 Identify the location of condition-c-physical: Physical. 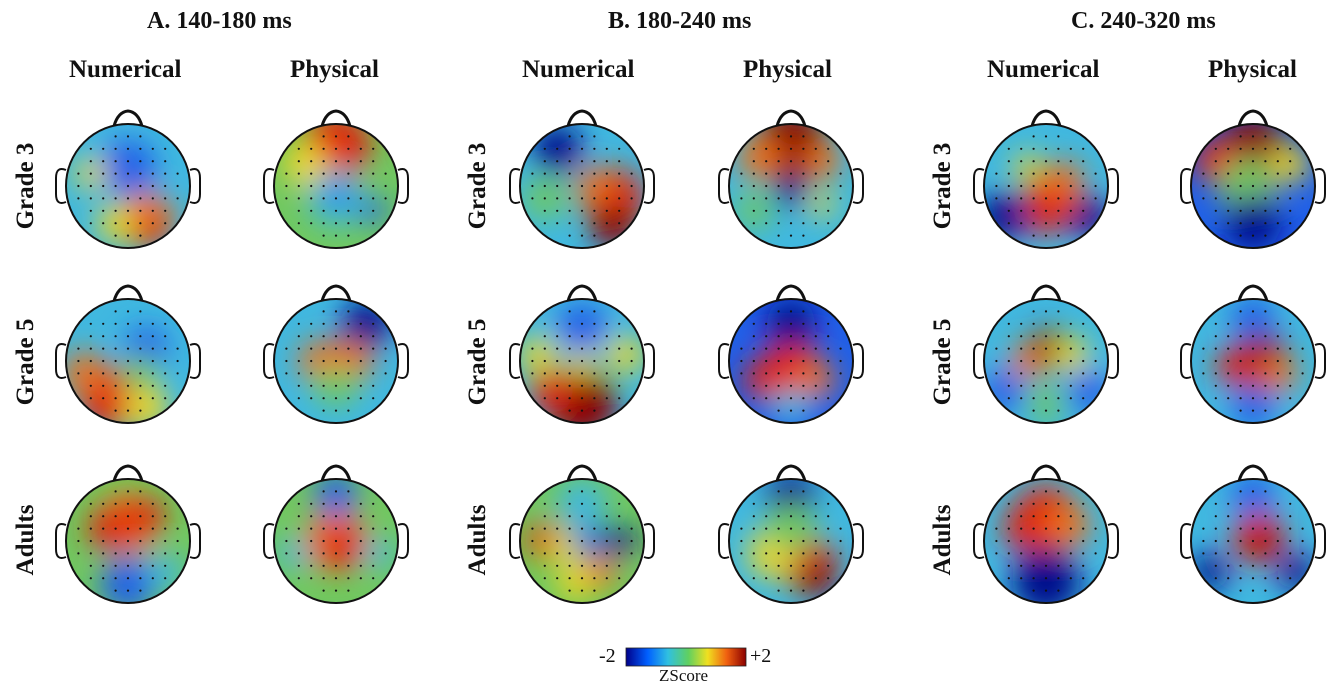
(1252, 69).